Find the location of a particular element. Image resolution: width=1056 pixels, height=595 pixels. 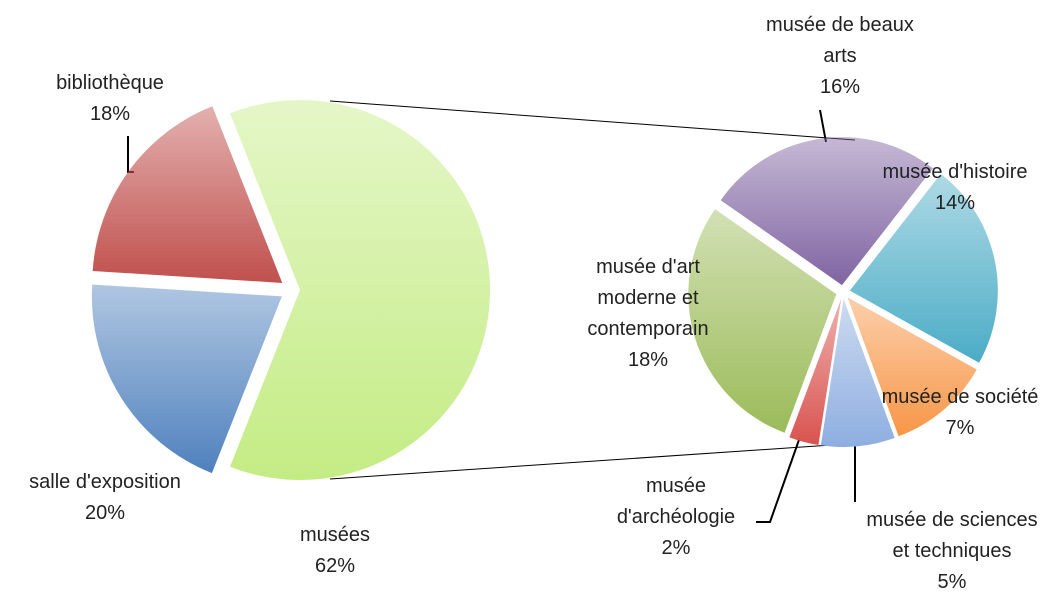

category-label: musée d'histoire is located at coordinates (955, 172).